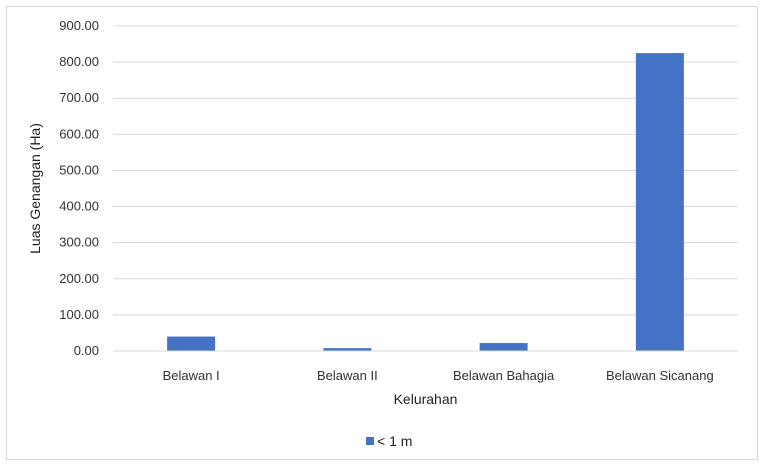 The width and height of the screenshot is (765, 467). Describe the element at coordinates (347, 349) in the screenshot. I see `bar-belawan-ii` at that location.